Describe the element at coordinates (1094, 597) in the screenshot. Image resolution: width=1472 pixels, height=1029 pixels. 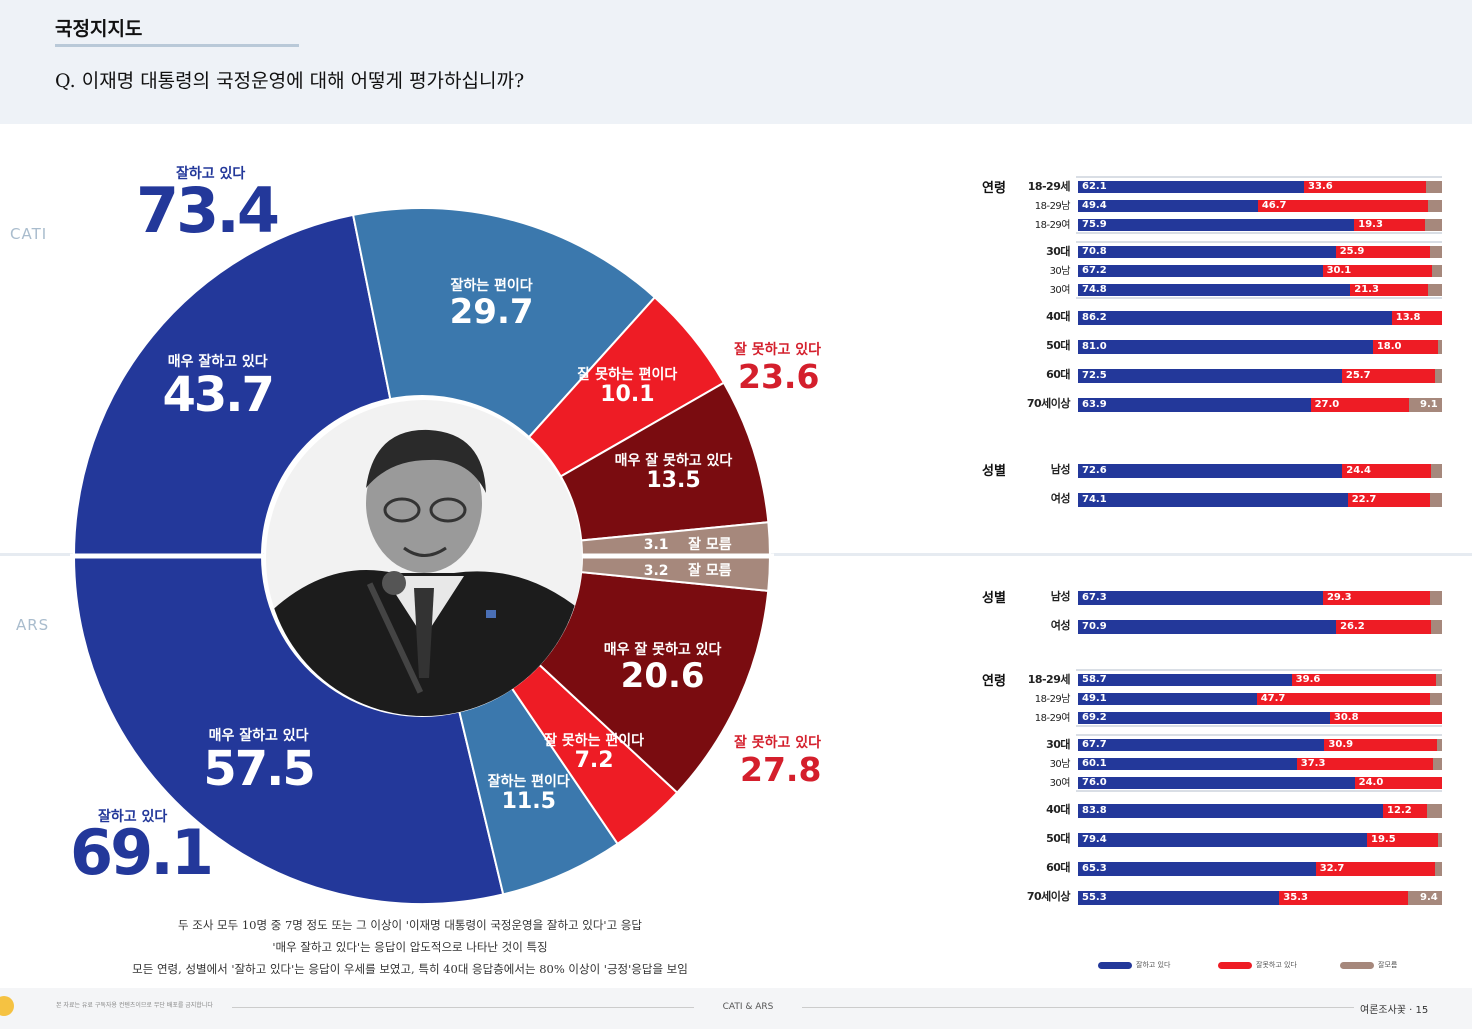
I see `bar-value-positive: 67.3` at that location.